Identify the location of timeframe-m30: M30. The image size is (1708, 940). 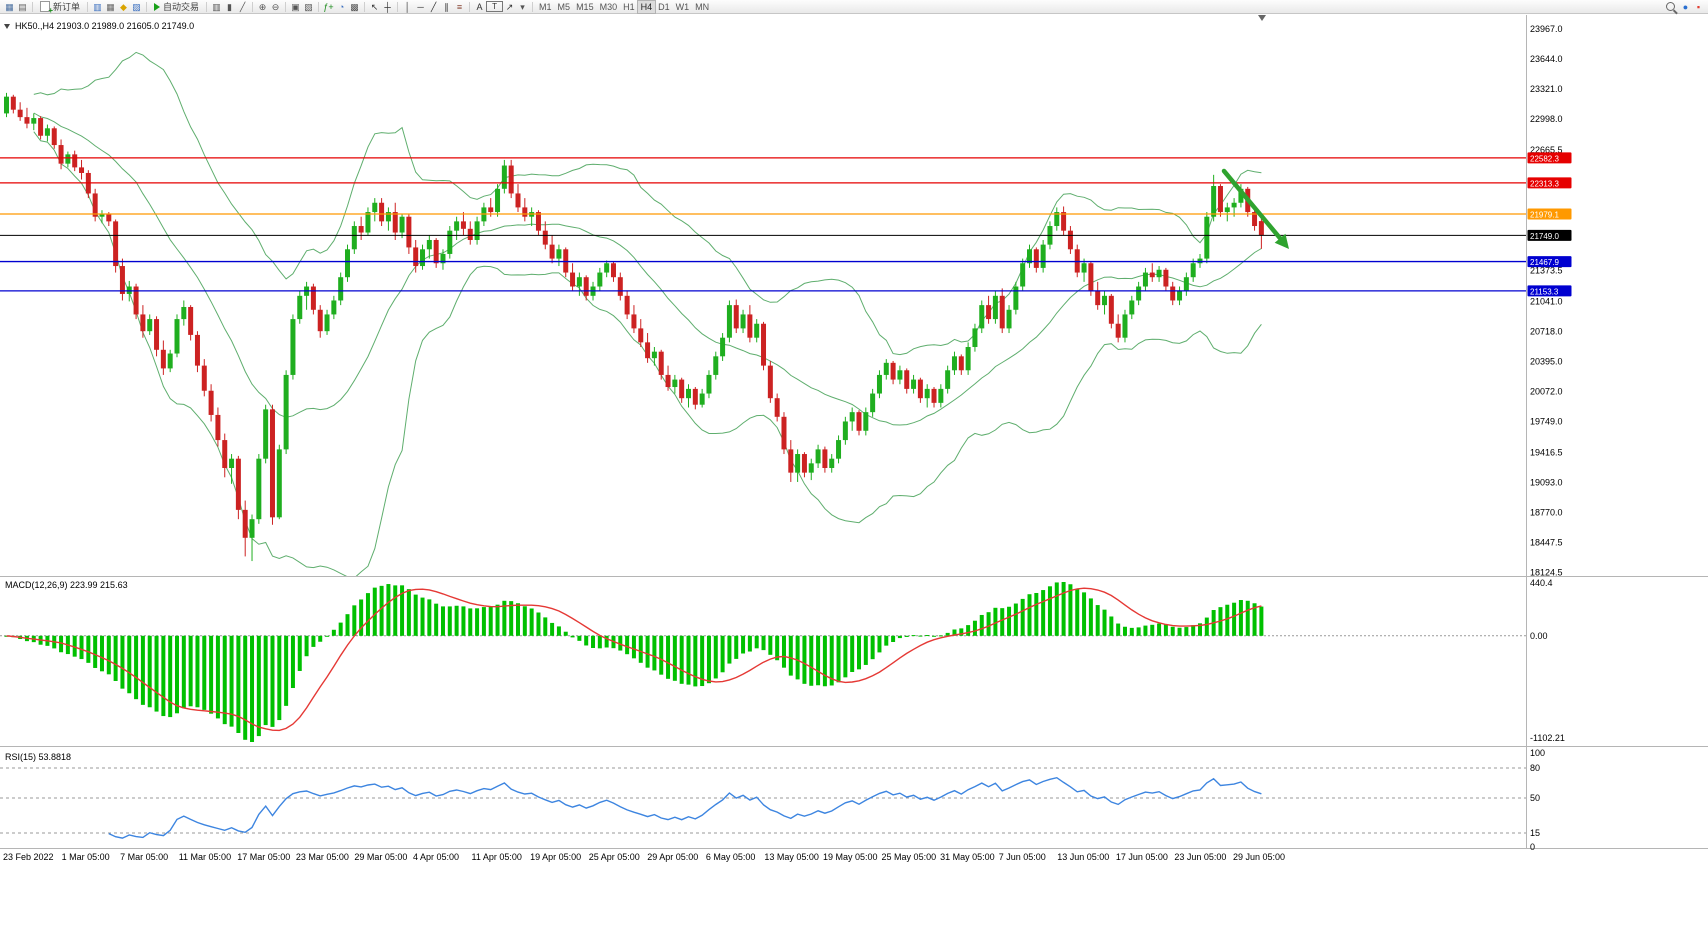
(608, 6).